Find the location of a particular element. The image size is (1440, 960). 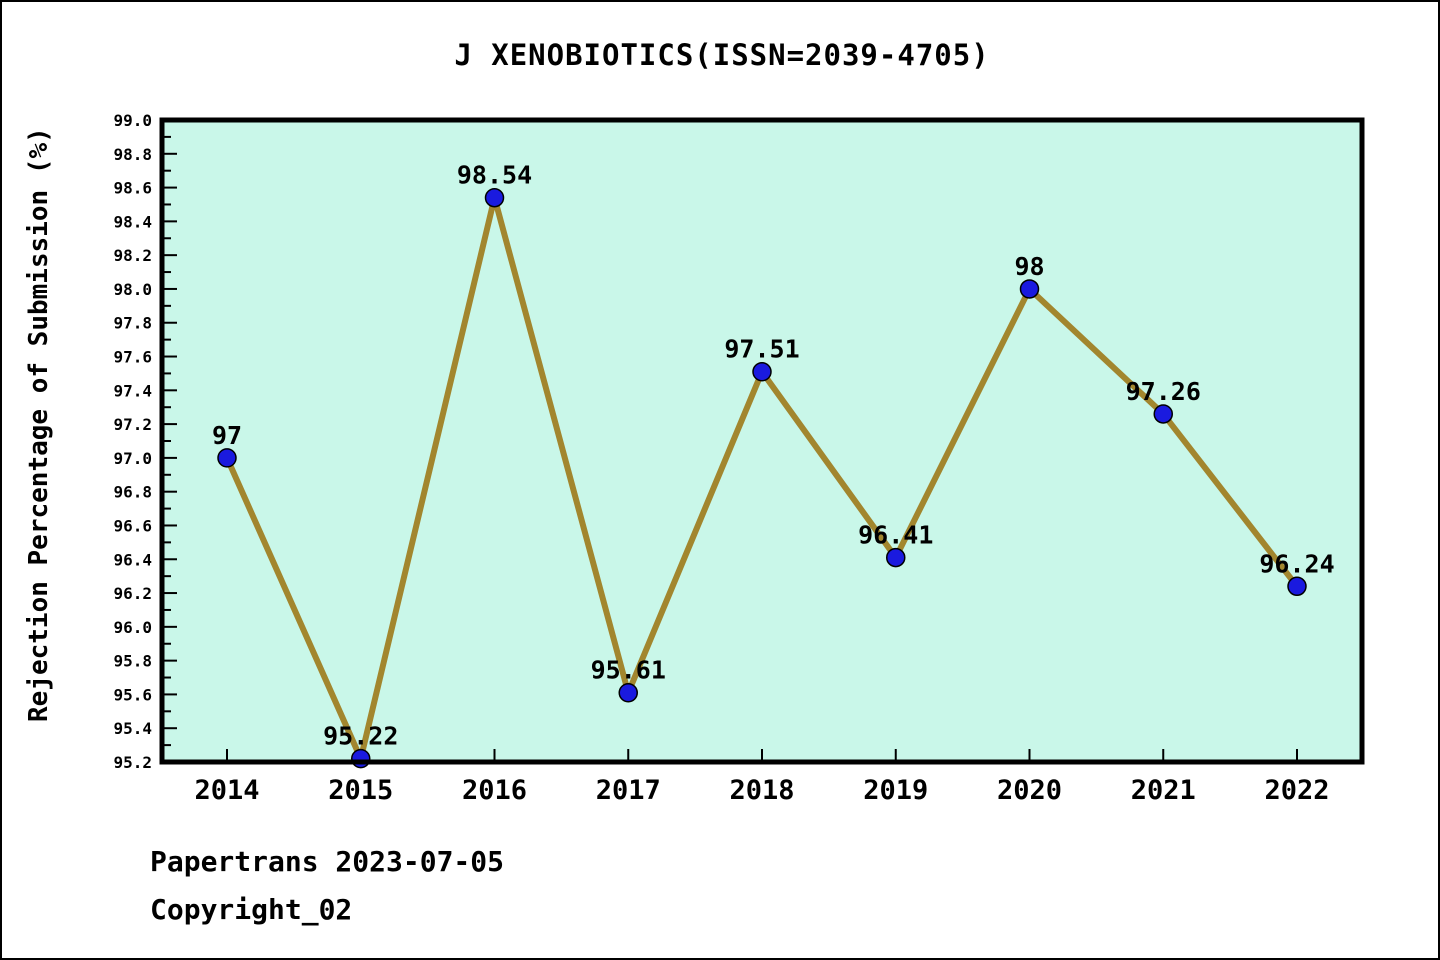

y-axis-tick-label: 98.8 is located at coordinates (132, 154).